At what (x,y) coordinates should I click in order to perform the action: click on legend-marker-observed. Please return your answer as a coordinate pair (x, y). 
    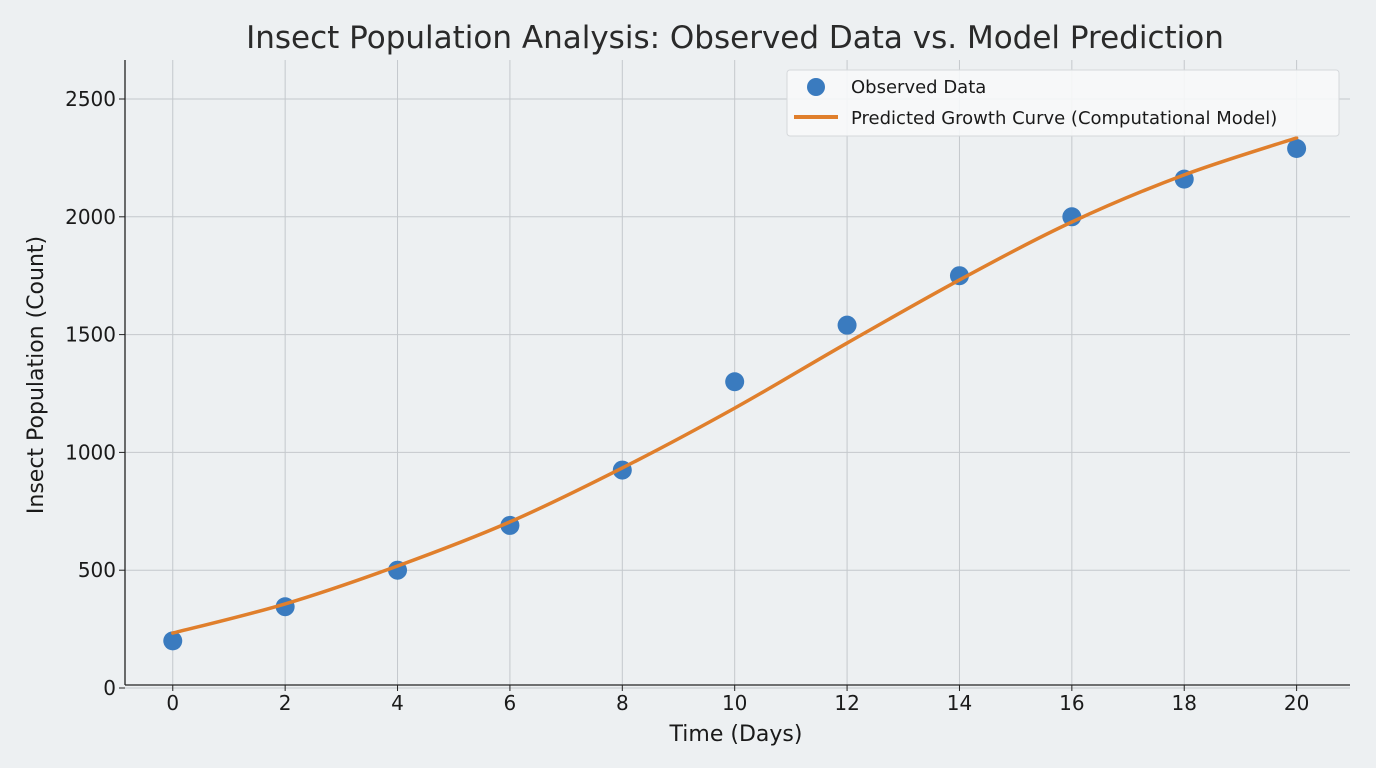
    Looking at the image, I should click on (816, 87).